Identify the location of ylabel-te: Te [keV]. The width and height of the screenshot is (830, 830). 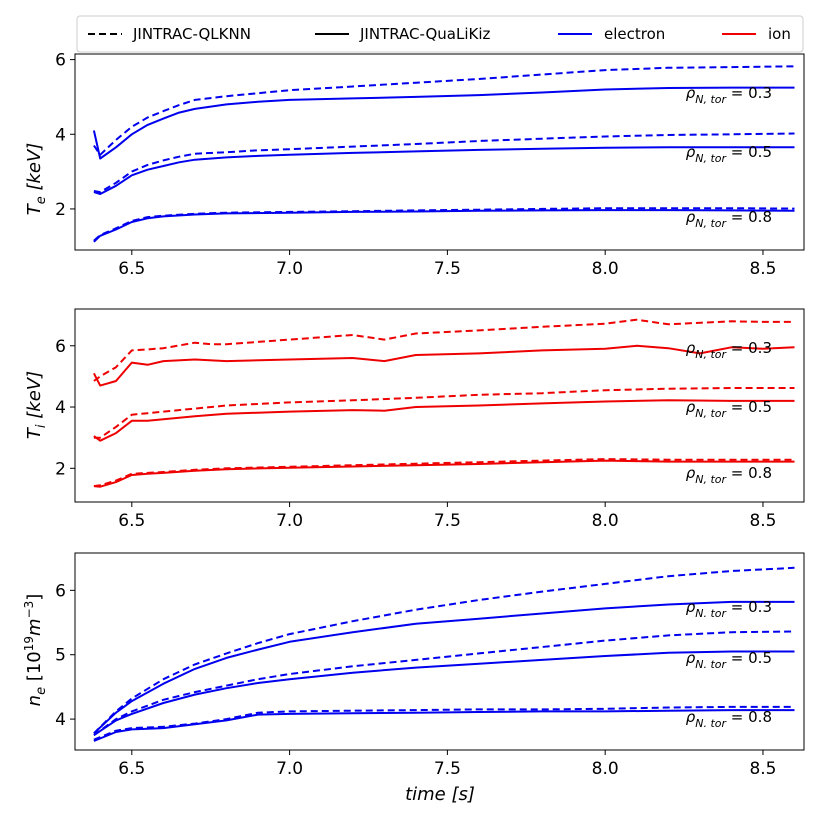
(36, 179).